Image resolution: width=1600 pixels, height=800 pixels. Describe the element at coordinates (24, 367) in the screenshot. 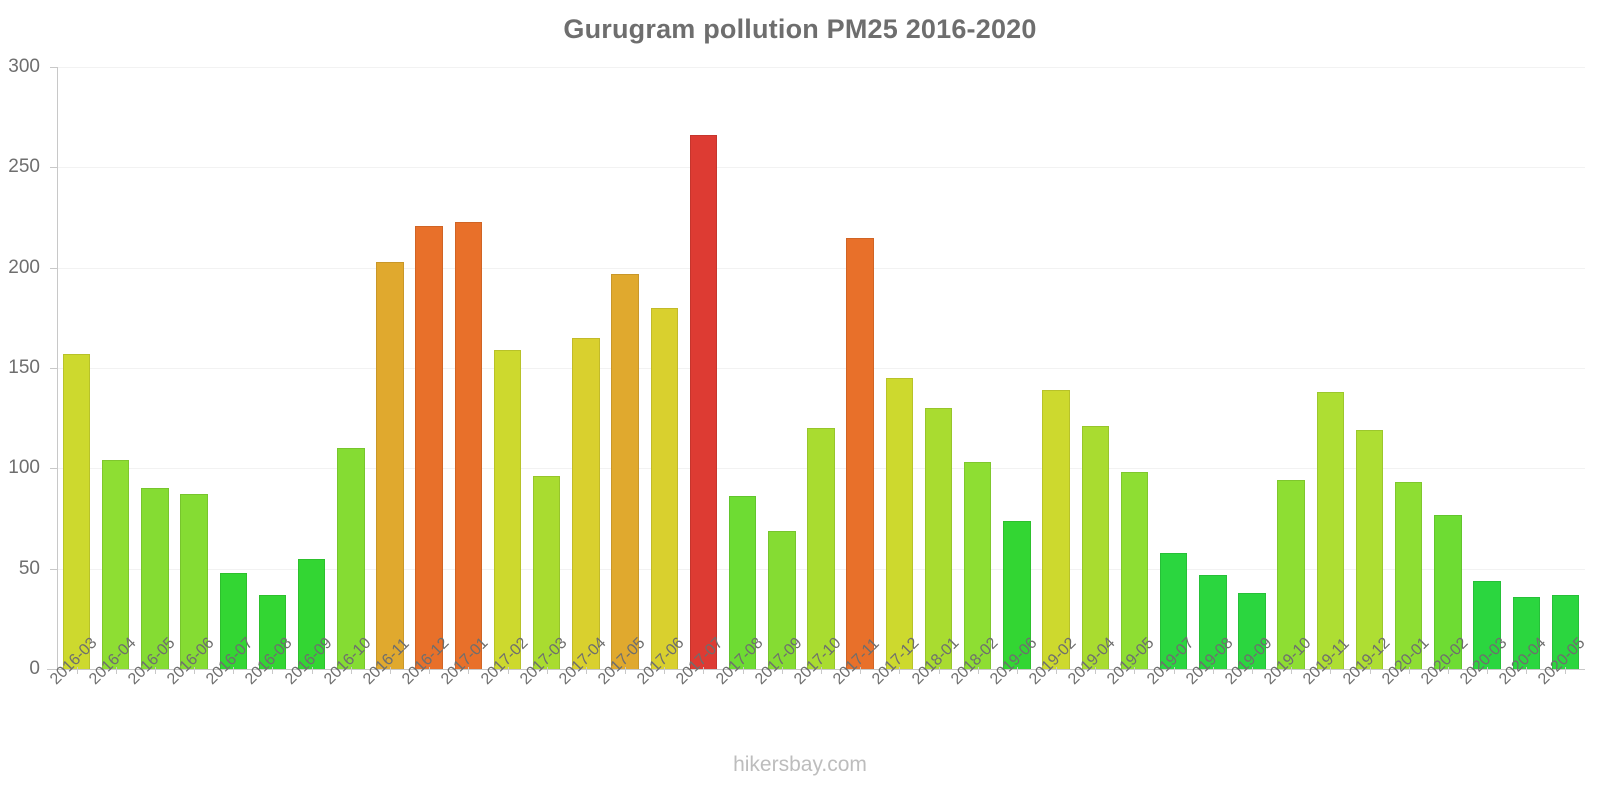

I see `y-tick-label: 150` at that location.